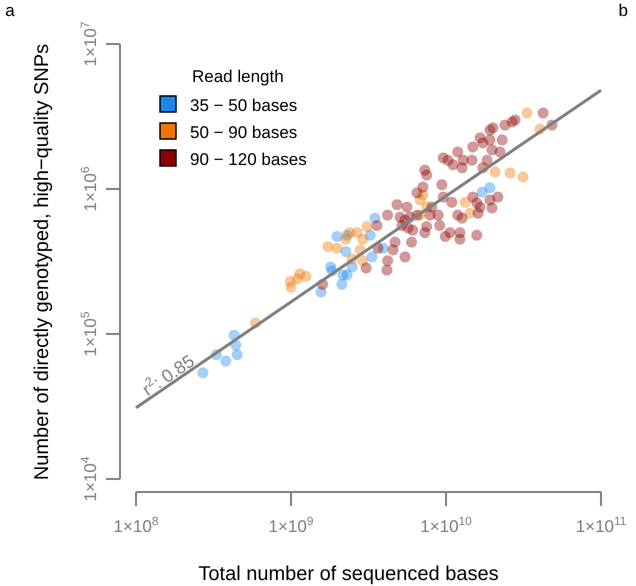  I want to click on y-axis-title: Number of directly genotyped, high−quality SNPs, so click(42, 262).